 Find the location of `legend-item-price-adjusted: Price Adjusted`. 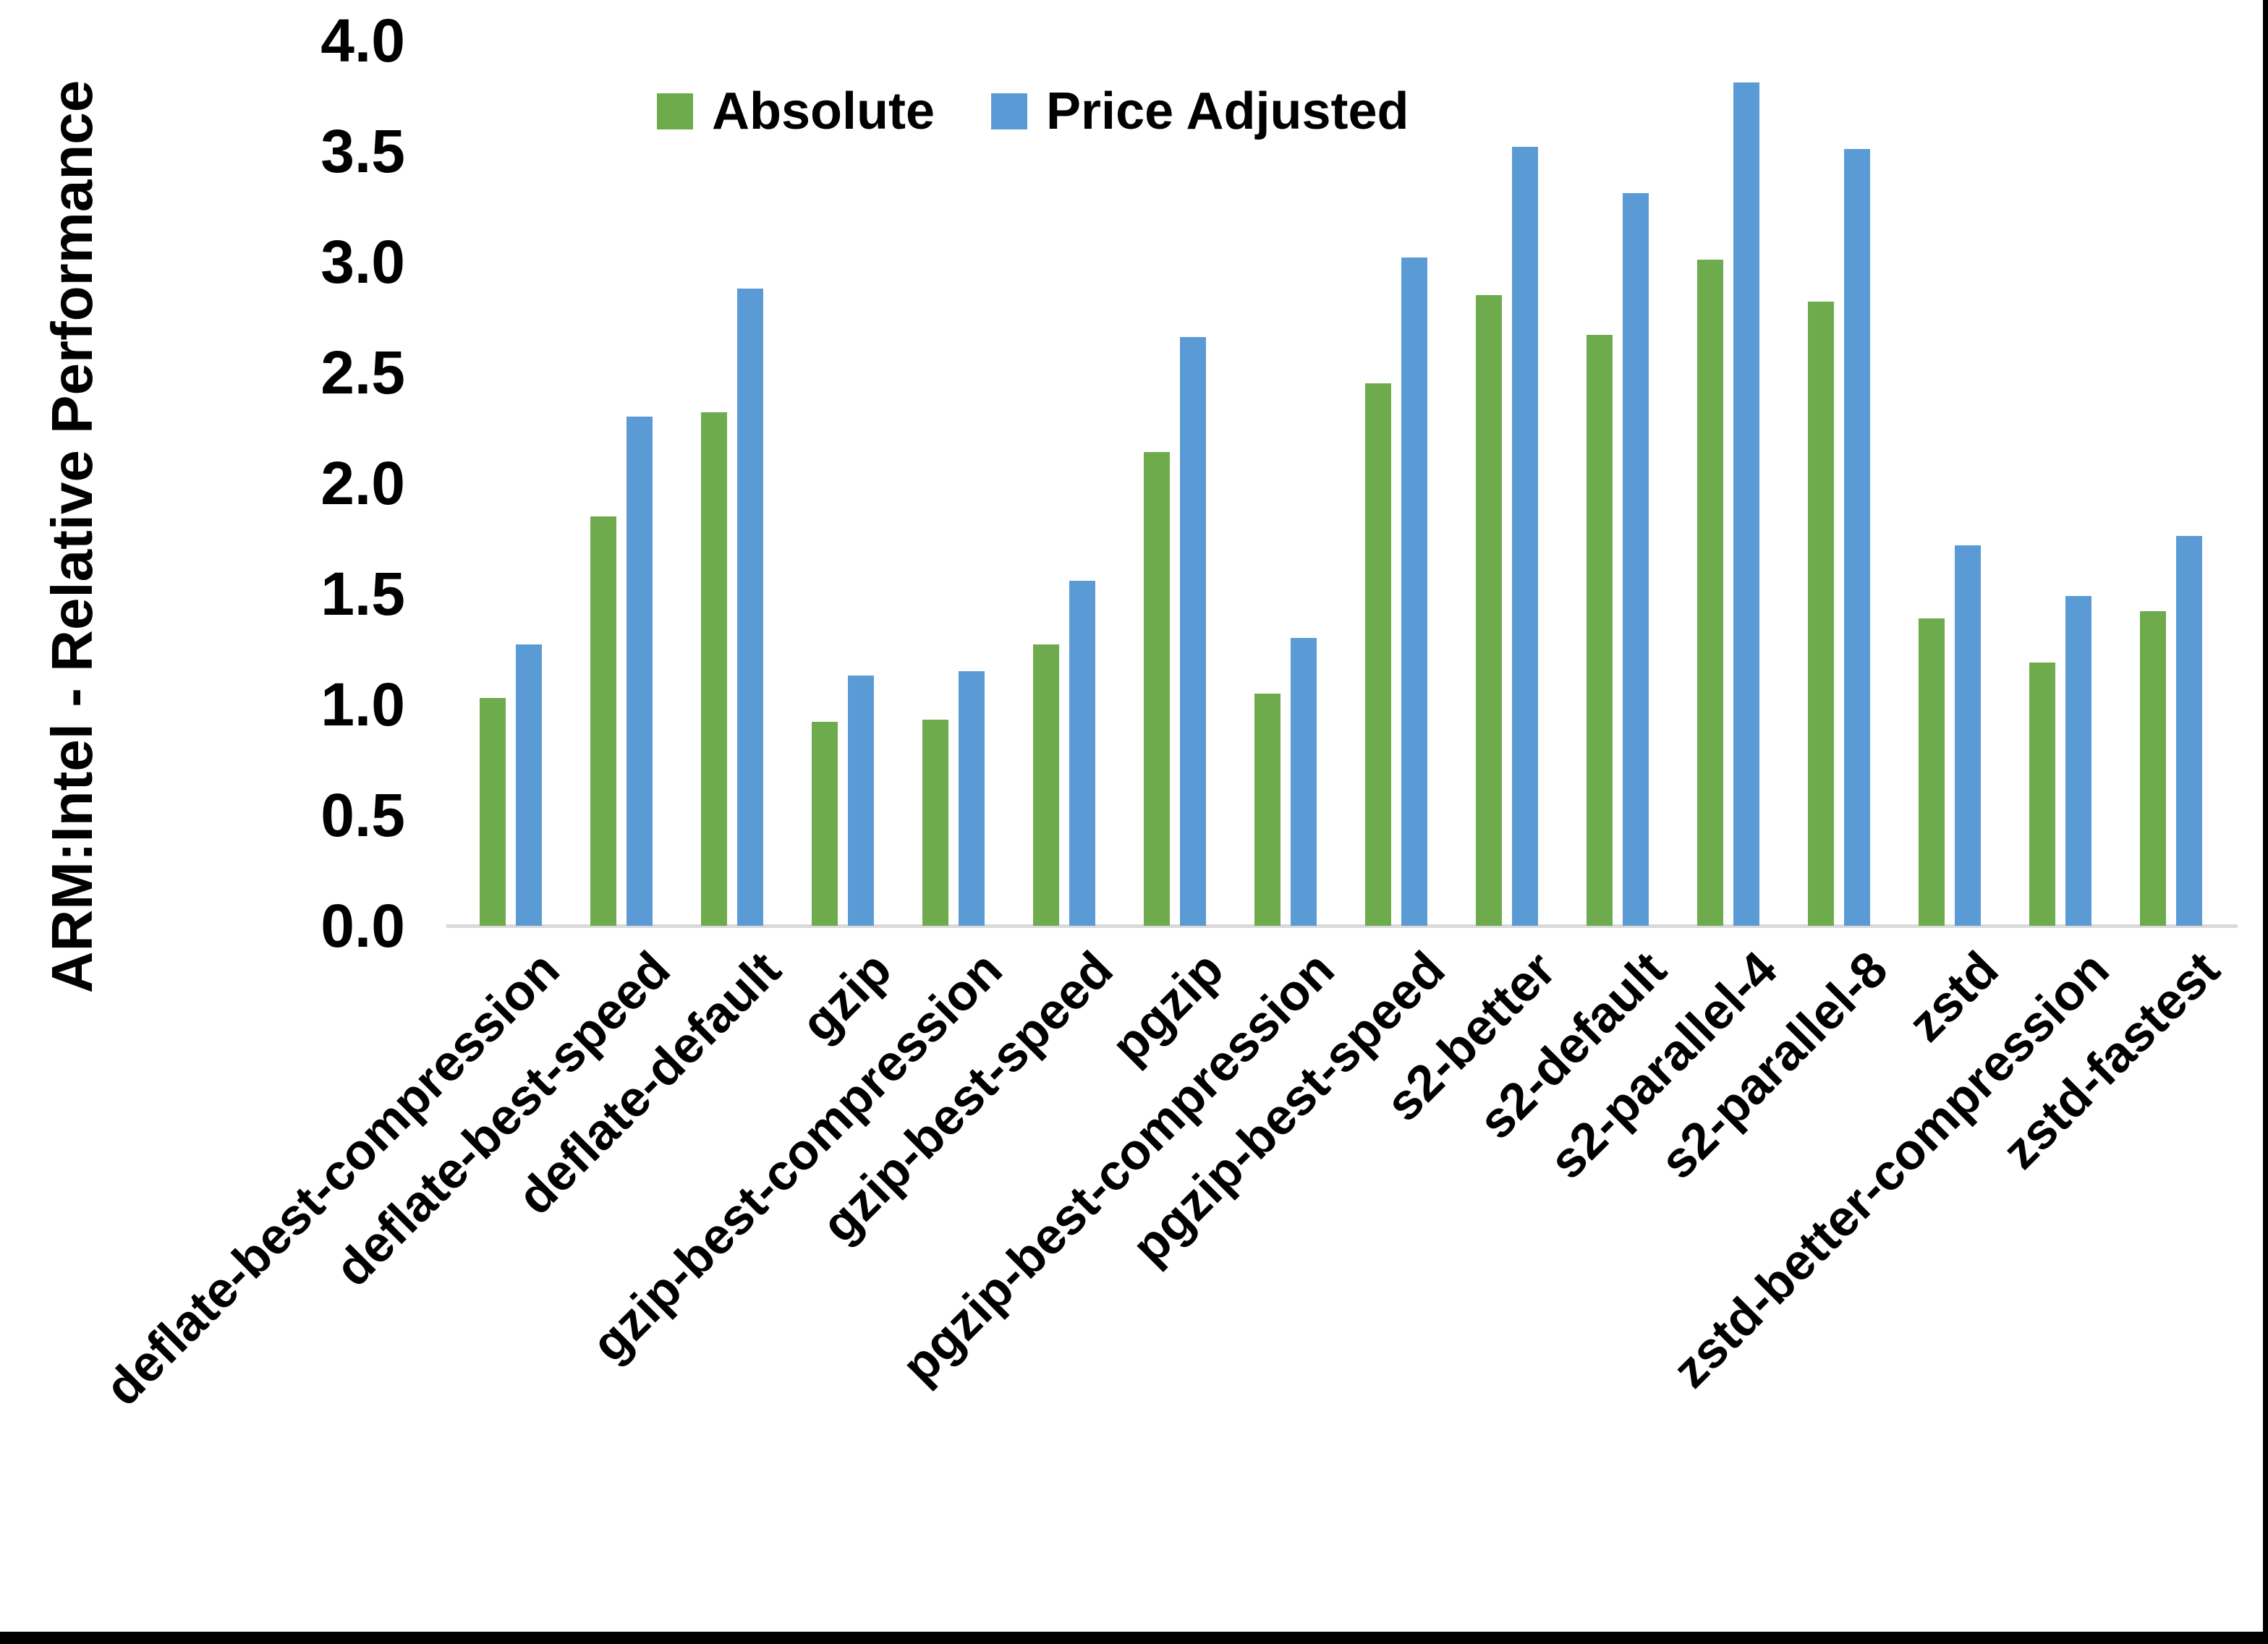

legend-item-price-adjusted: Price Adjusted is located at coordinates (1200, 111).